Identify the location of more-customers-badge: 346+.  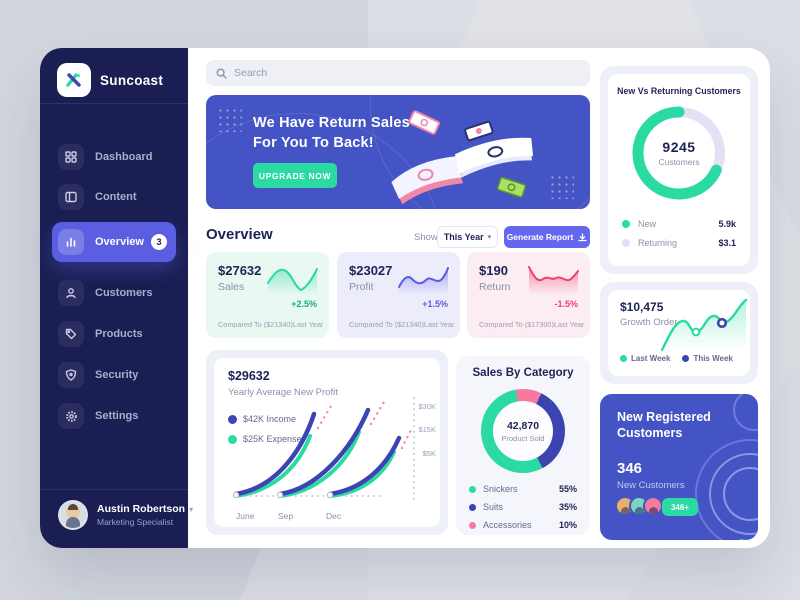
(680, 507).